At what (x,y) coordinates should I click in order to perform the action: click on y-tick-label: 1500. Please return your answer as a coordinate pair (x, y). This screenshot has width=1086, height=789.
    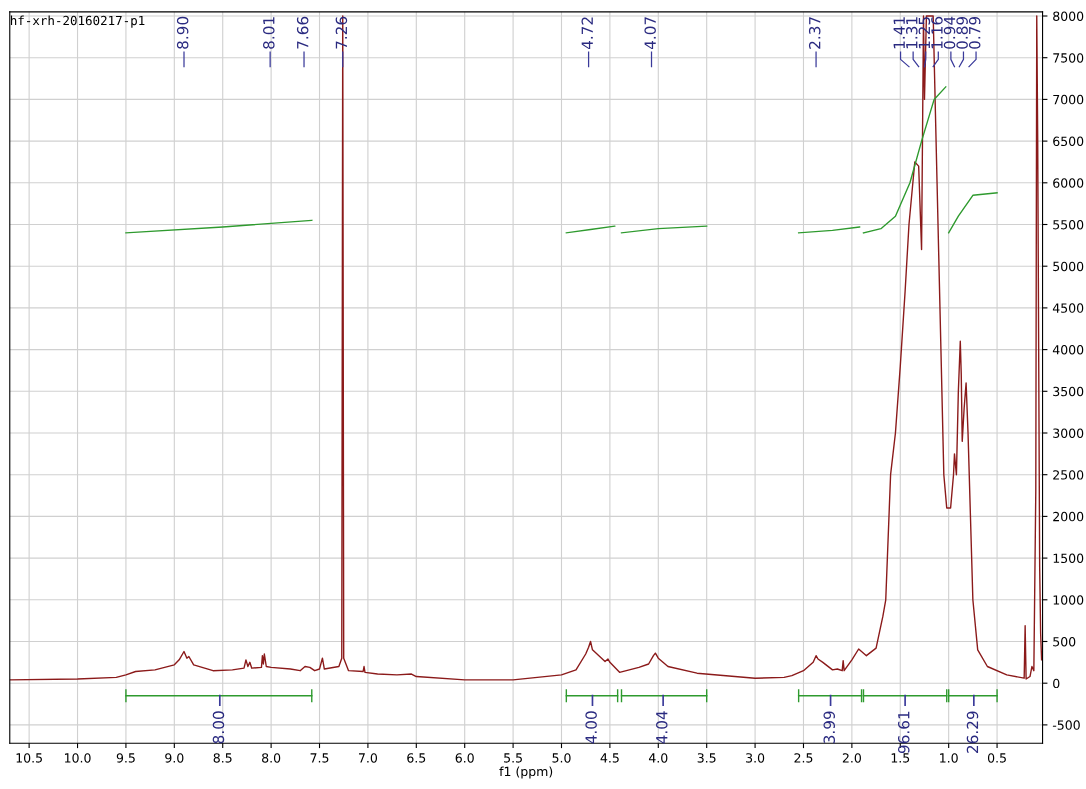
    Looking at the image, I should click on (1068, 558).